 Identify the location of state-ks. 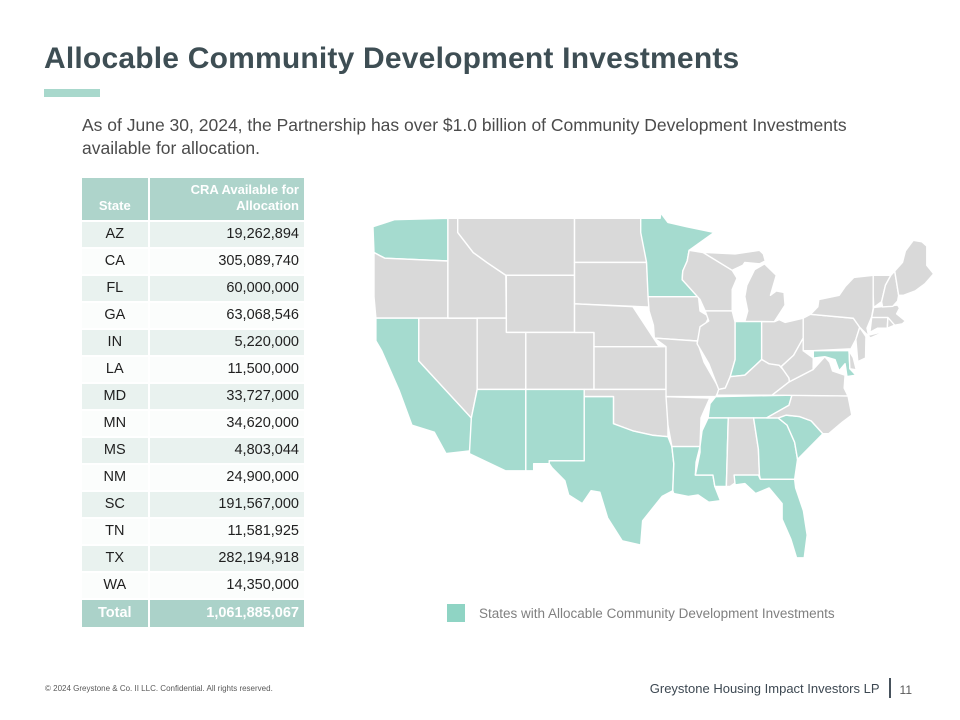
(630, 368).